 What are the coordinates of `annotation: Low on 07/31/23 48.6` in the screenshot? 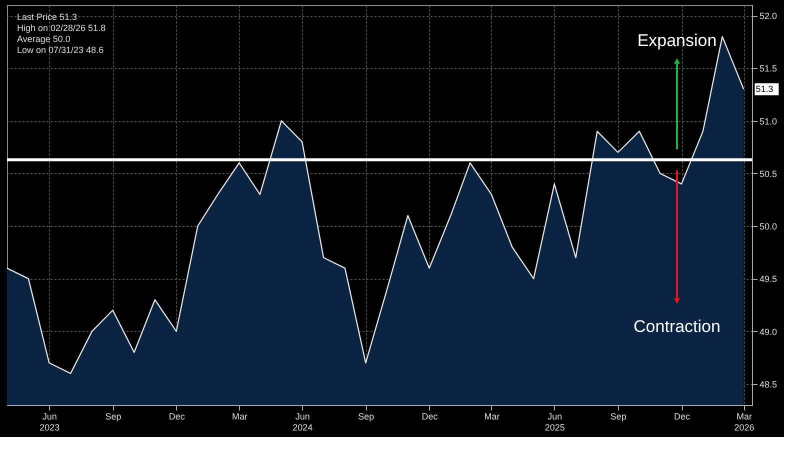 It's located at (60, 50).